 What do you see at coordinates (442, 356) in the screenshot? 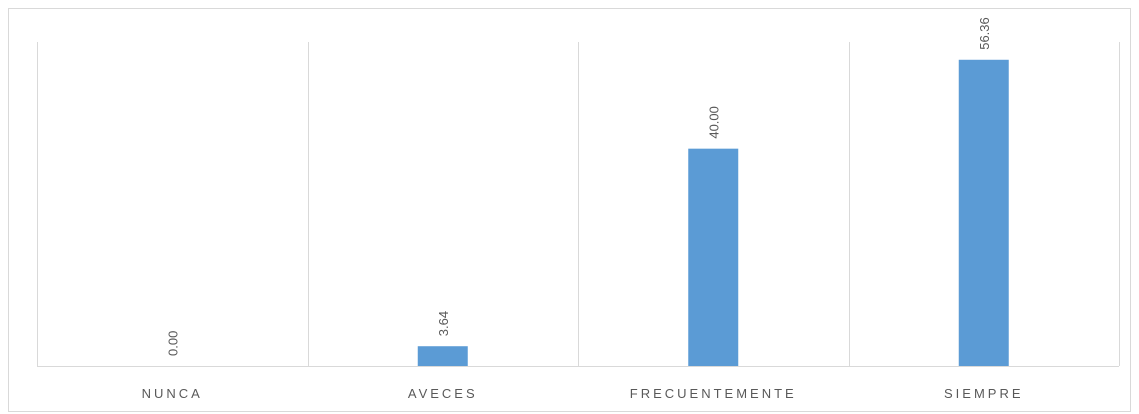
I see `bar-aveces` at bounding box center [442, 356].